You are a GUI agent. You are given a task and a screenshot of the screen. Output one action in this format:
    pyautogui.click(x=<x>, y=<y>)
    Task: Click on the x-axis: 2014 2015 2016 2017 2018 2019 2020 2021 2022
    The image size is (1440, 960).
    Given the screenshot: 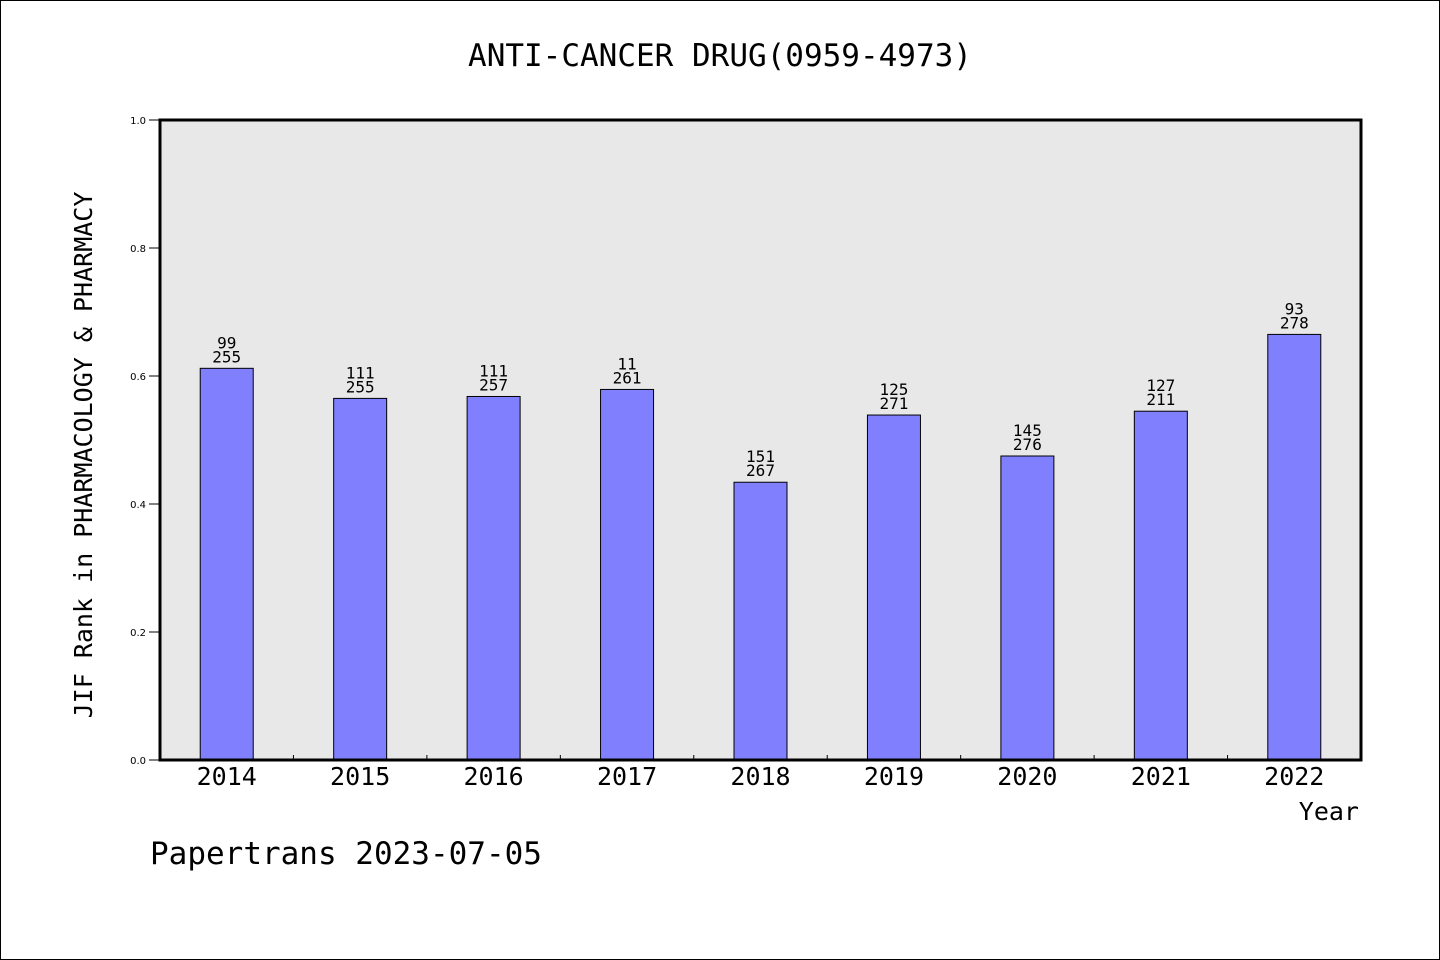 What is the action you would take?
    pyautogui.click(x=760, y=773)
    